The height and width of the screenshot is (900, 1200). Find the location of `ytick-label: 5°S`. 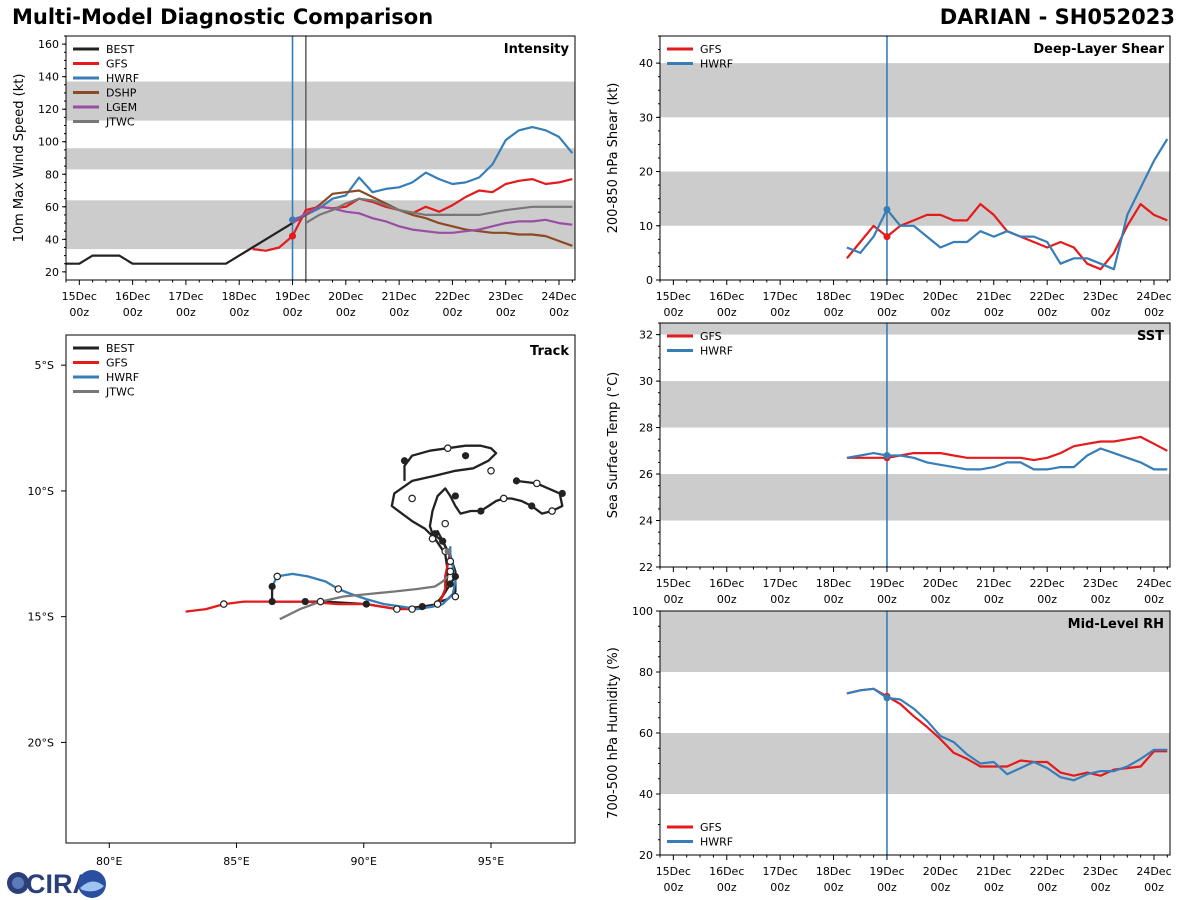

ytick-label: 5°S is located at coordinates (44, 365).